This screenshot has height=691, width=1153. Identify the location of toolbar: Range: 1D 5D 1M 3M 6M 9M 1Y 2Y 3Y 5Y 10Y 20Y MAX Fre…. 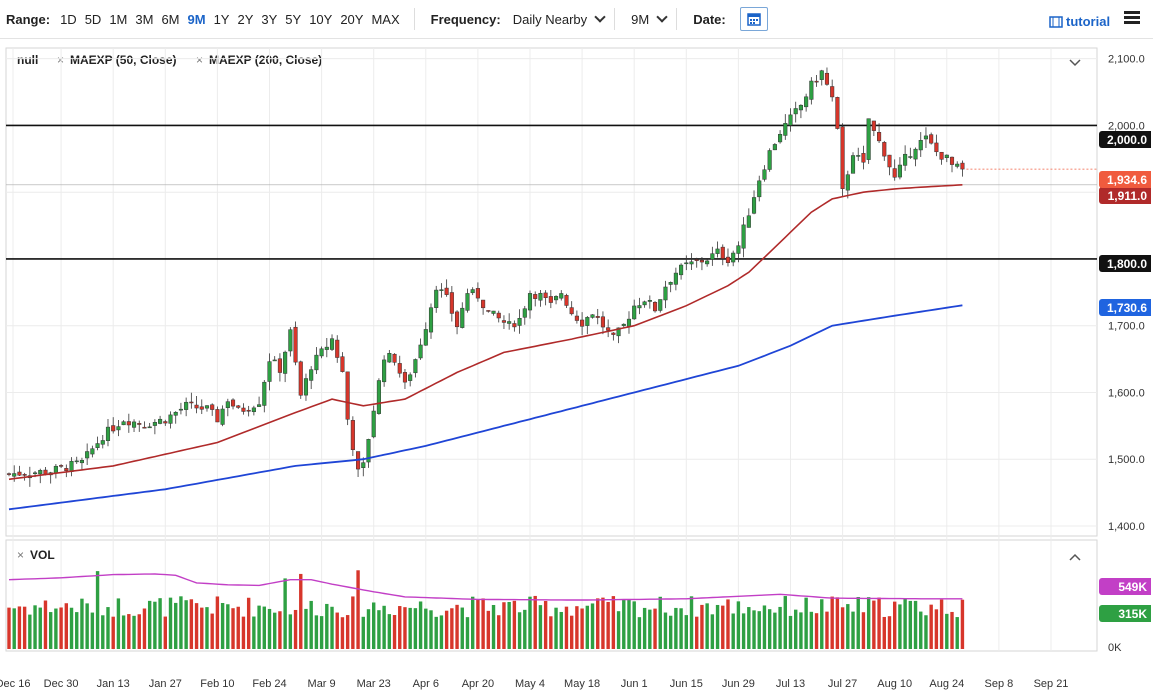
(576, 19).